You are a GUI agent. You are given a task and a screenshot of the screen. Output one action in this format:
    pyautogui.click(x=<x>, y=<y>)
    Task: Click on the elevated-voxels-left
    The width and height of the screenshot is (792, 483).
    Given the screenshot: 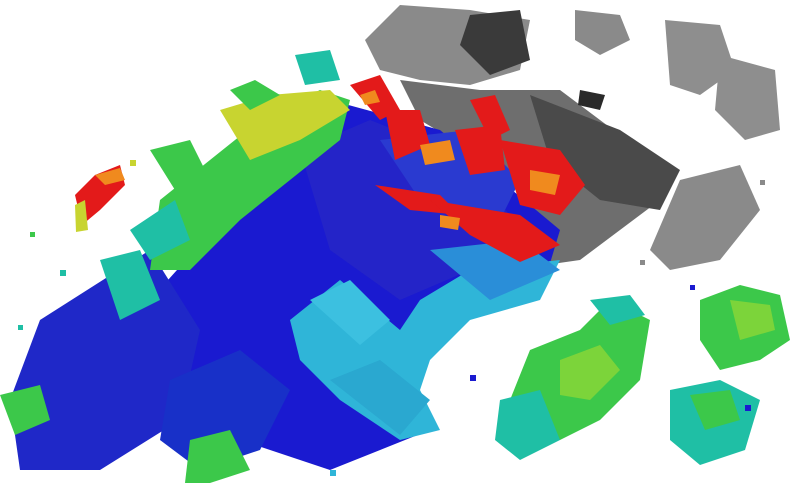 What is the action you would take?
    pyautogui.click(x=100, y=198)
    